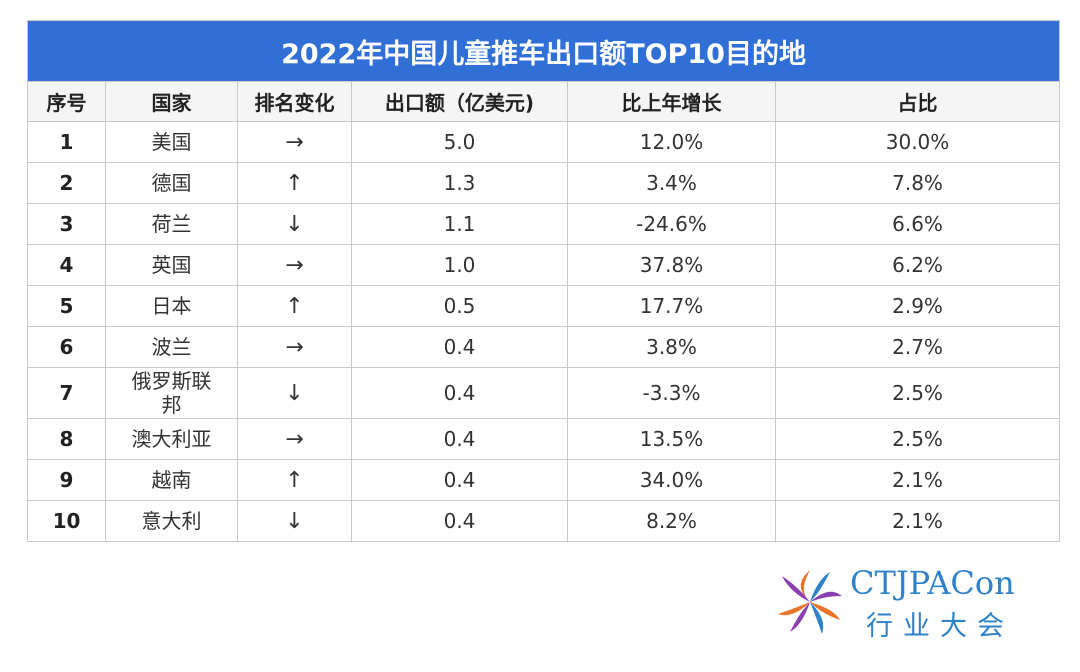 The width and height of the screenshot is (1080, 672). What do you see at coordinates (917, 224) in the screenshot?
I see `cell-share: 6.6%` at bounding box center [917, 224].